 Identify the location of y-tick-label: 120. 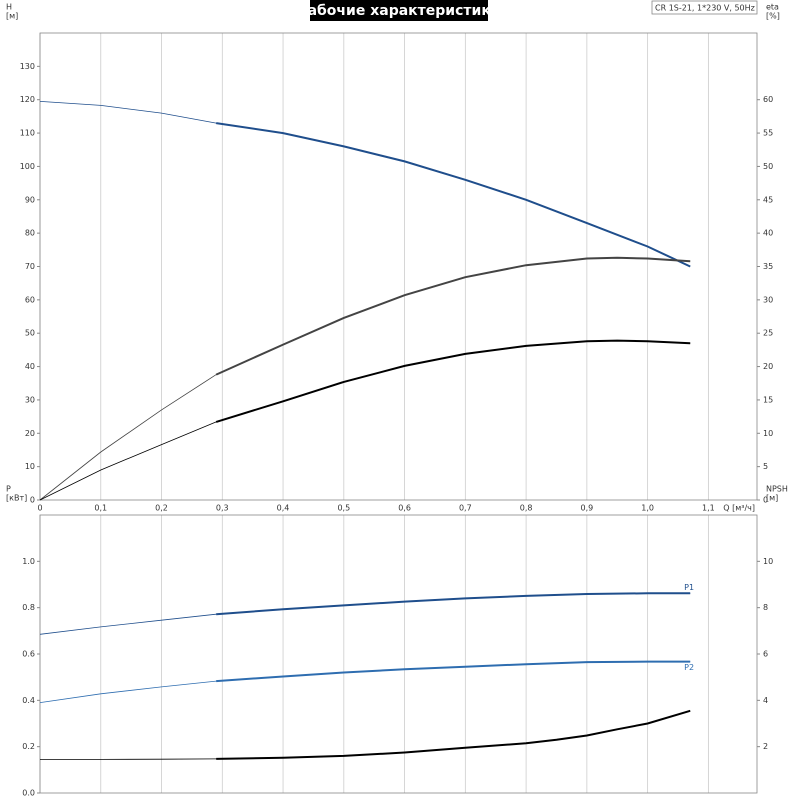
(27, 99).